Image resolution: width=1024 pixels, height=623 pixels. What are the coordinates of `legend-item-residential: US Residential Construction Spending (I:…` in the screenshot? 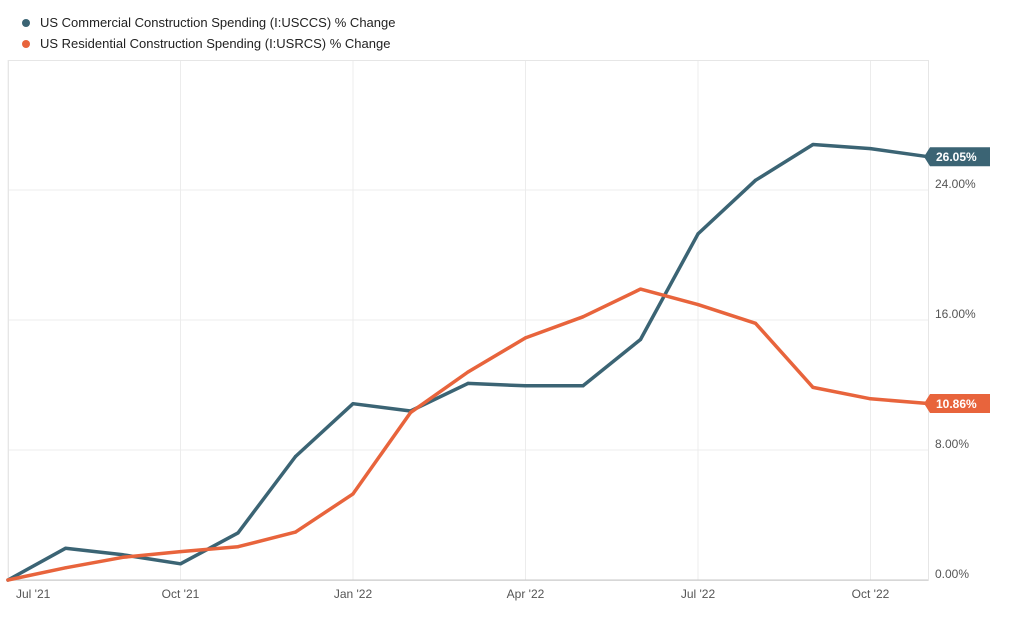 It's located at (208, 43).